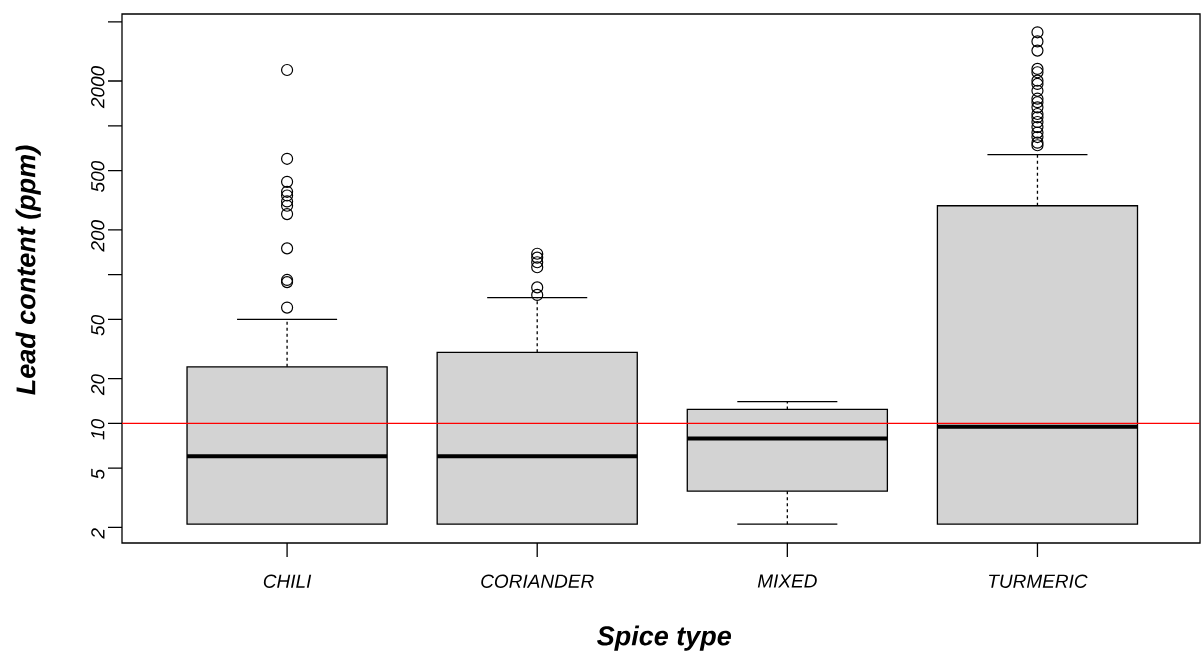  I want to click on y-tick-label: 500, so click(98, 176).